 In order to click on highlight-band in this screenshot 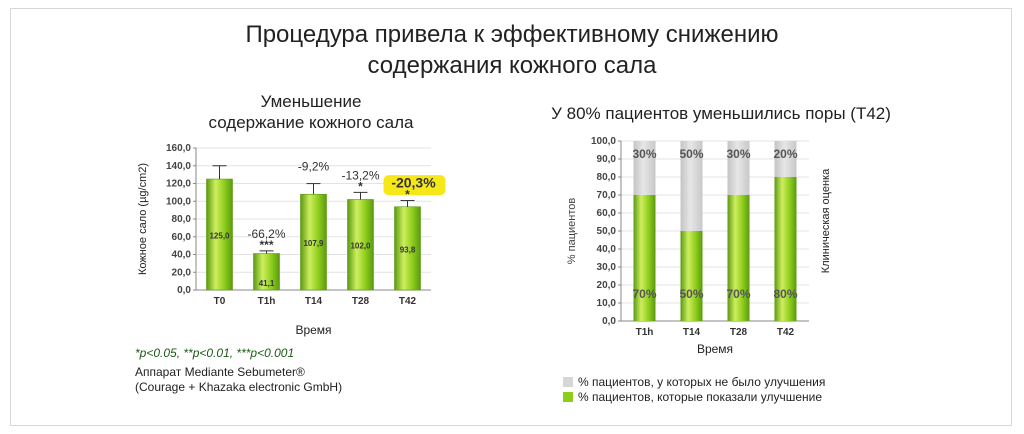, I will do `click(414, 185)`.